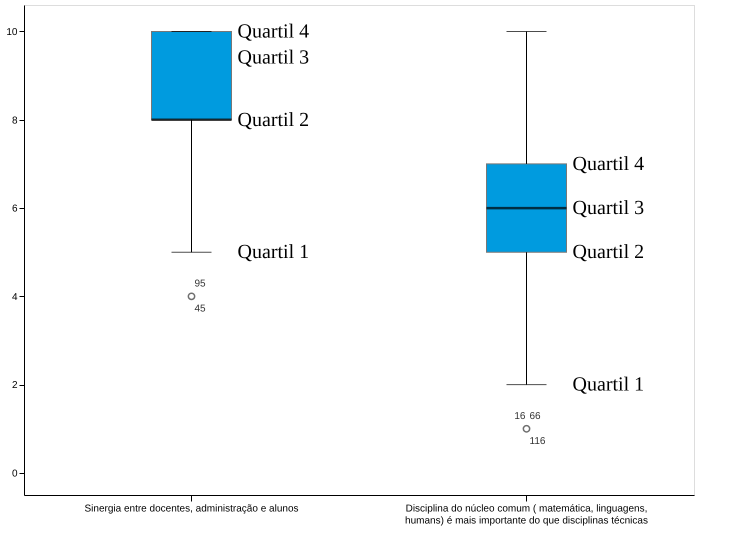 Image resolution: width=741 pixels, height=559 pixels. What do you see at coordinates (191, 509) in the screenshot?
I see `x-tick-label: Sinergia entre docentes, administração e alunos` at bounding box center [191, 509].